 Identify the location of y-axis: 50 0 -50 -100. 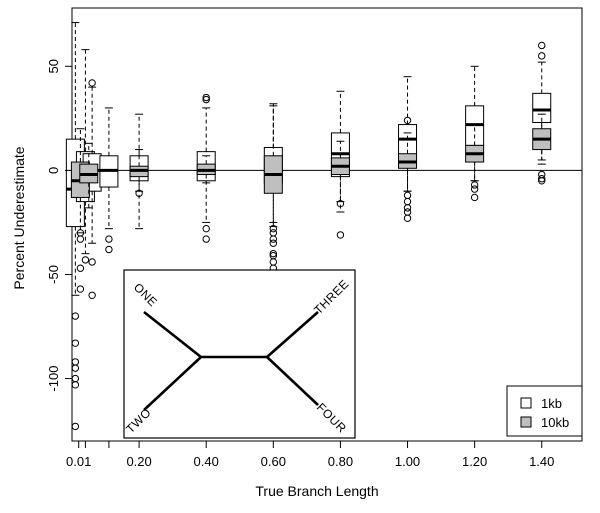
(59, 225).